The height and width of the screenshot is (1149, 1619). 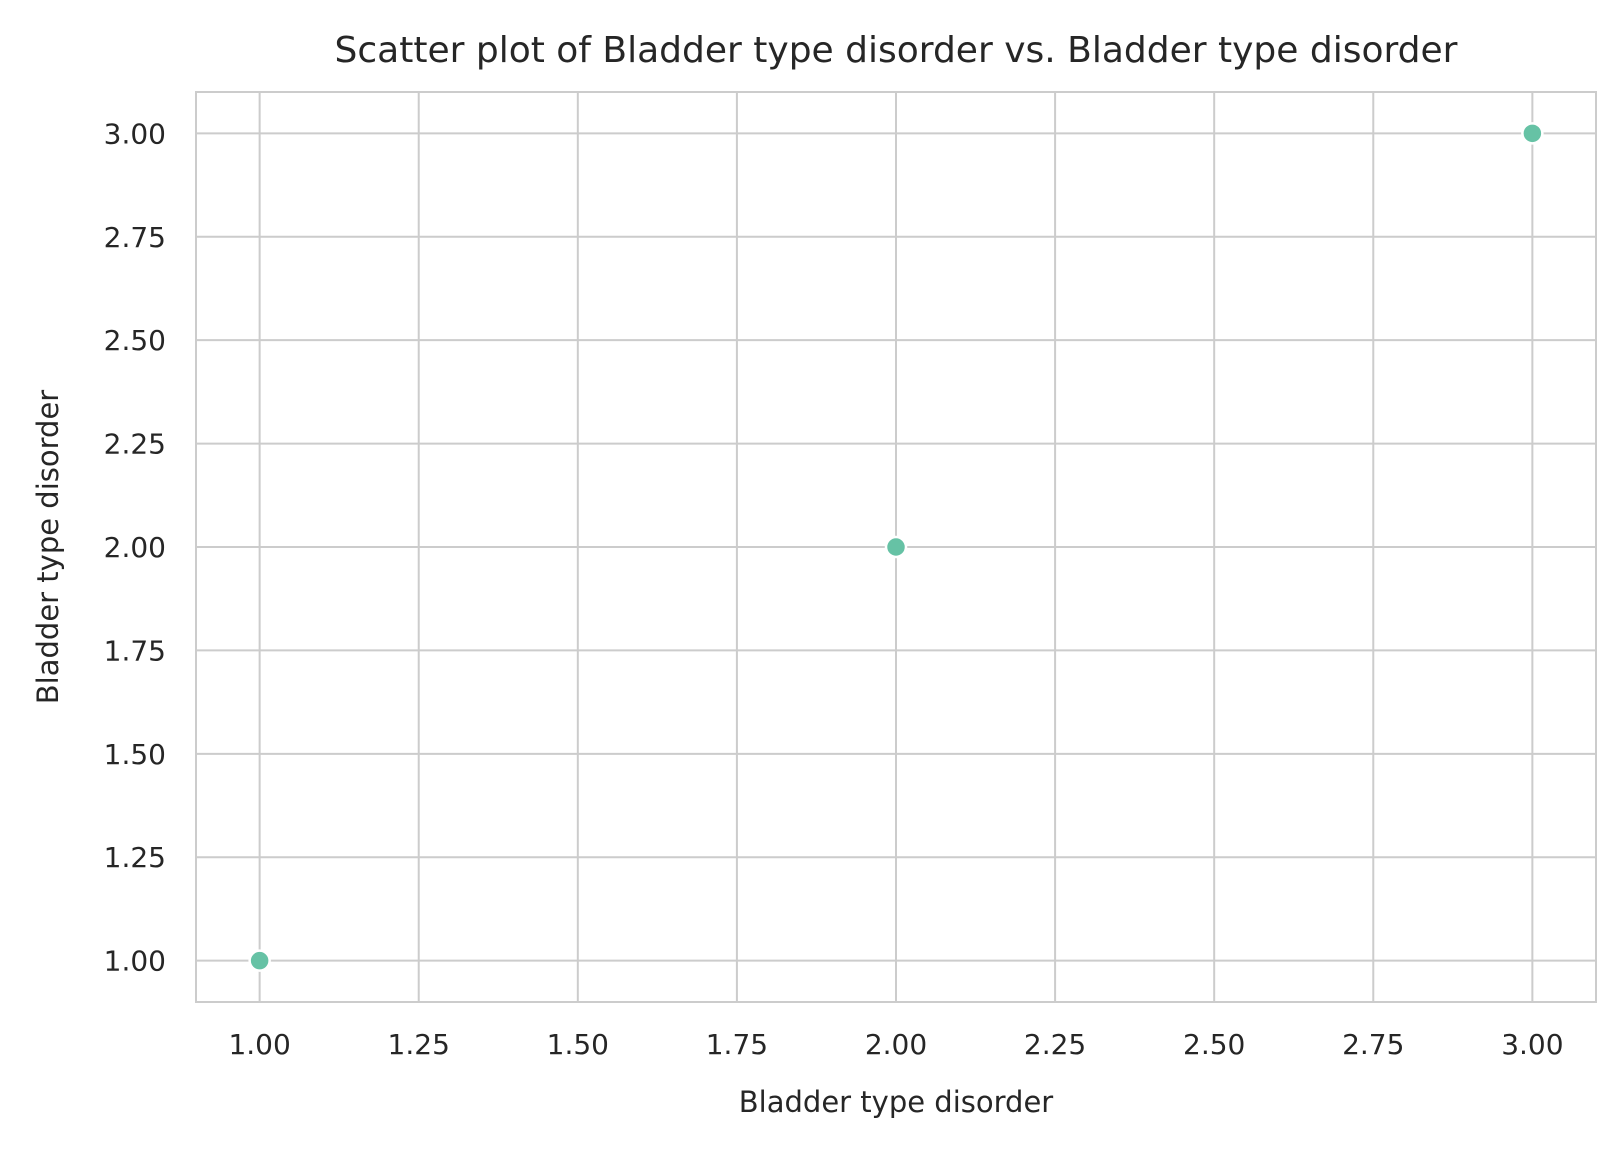 I want to click on y-tick-label: 2.75, so click(x=135, y=237).